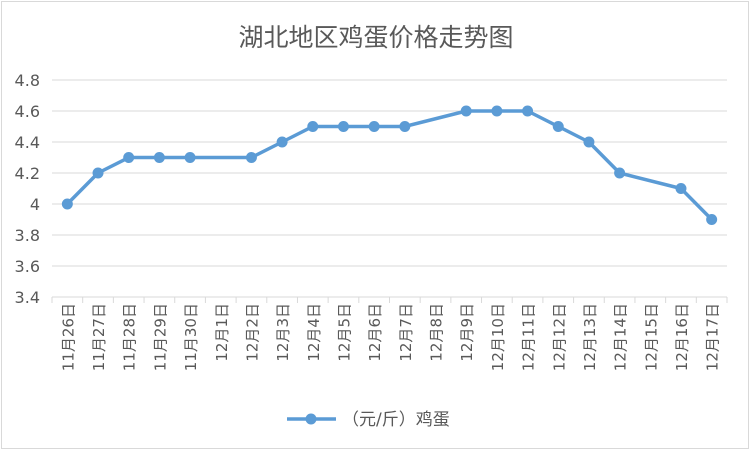  What do you see at coordinates (191, 337) in the screenshot?
I see `x-tick-label: 11月30日` at bounding box center [191, 337].